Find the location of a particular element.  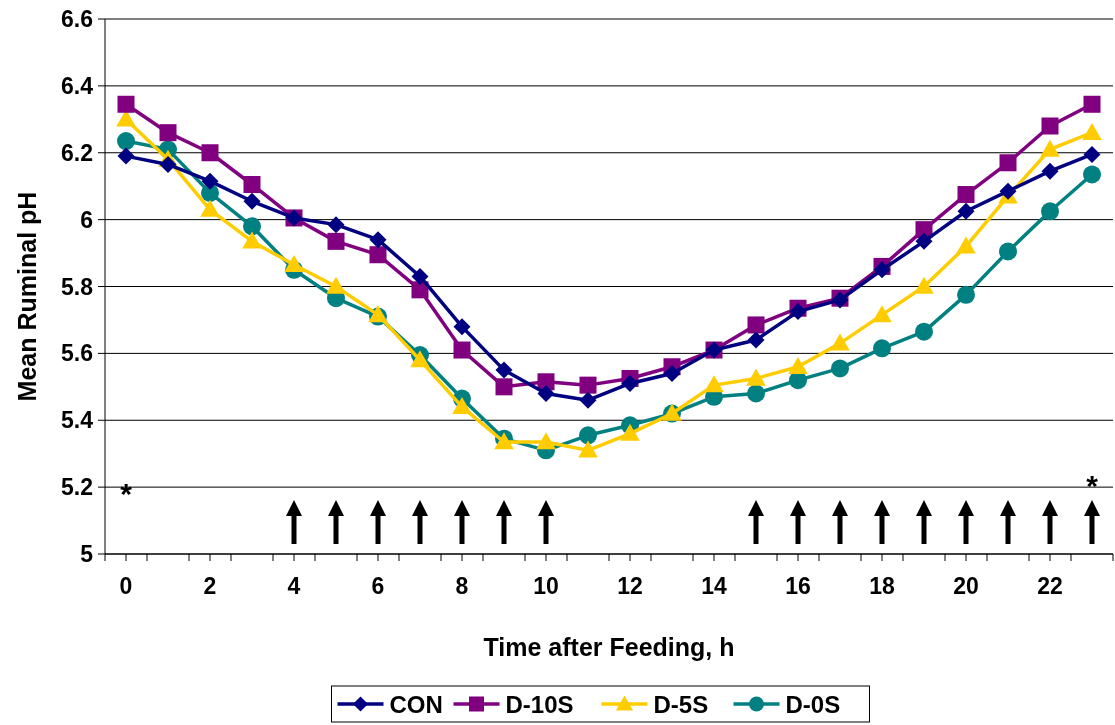

y-tick-label: 5.2 is located at coordinates (77, 487).